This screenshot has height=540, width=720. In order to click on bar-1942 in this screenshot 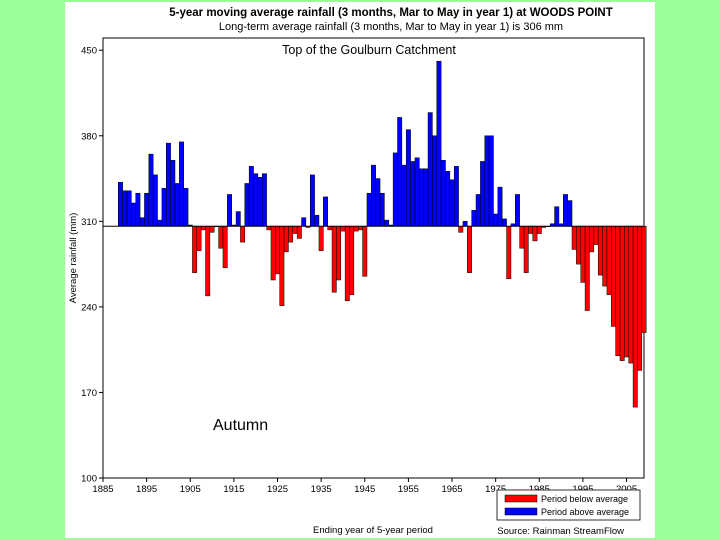, I will do `click(352, 260)`.